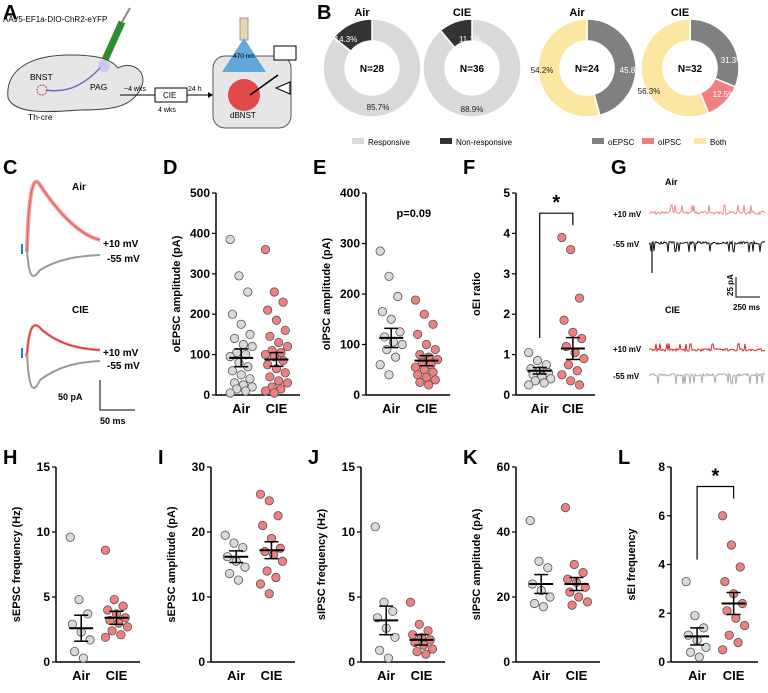 The height and width of the screenshot is (693, 768). Describe the element at coordinates (170, 168) in the screenshot. I see `panel-d-label: D` at that location.